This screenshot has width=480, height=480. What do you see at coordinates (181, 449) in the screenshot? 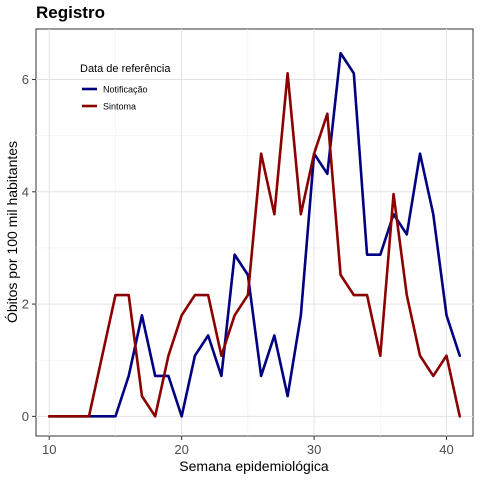
I see `x-tick-label: 20` at bounding box center [181, 449].